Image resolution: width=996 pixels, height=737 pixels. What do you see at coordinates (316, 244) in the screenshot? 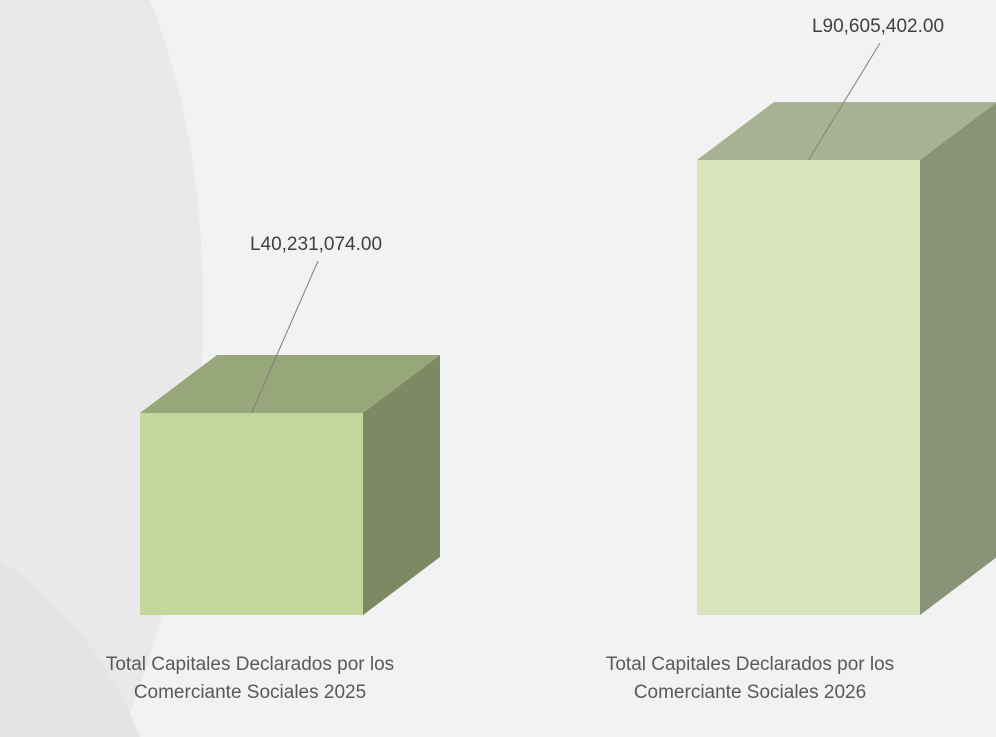
I see `data-label: L40,231,074.00` at bounding box center [316, 244].